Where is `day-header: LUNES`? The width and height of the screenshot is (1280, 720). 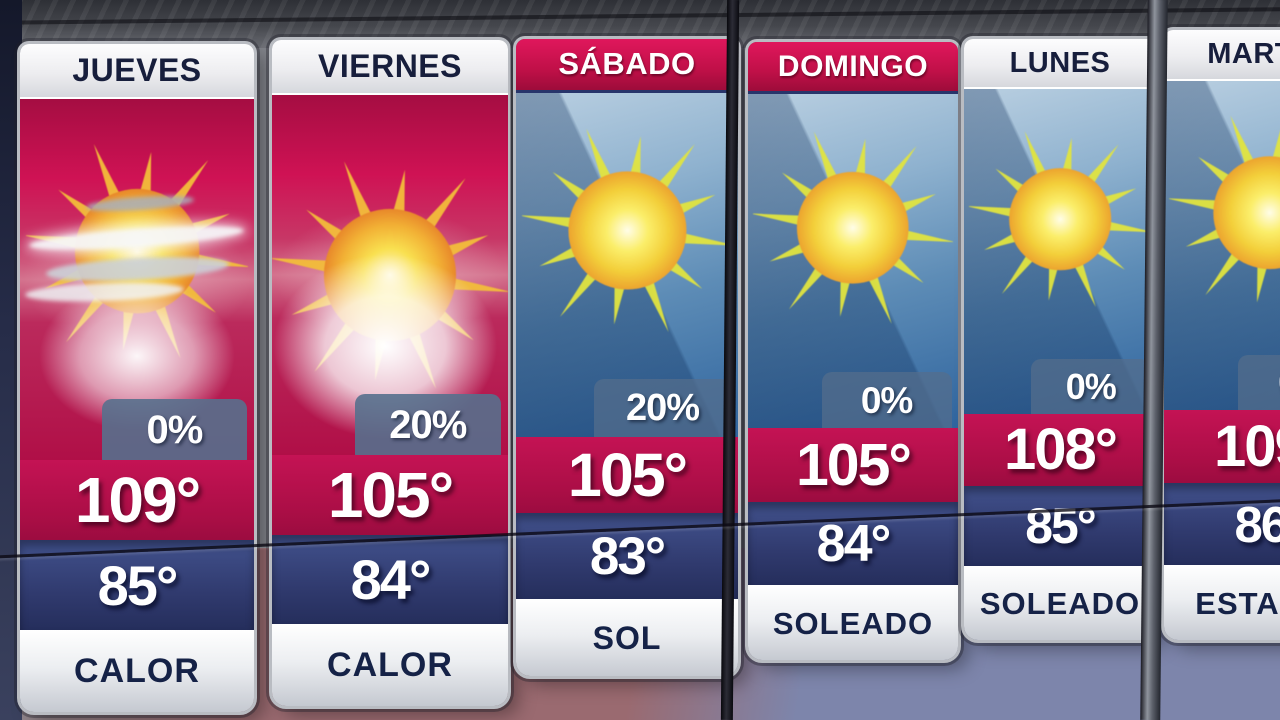 day-header: LUNES is located at coordinates (1060, 64).